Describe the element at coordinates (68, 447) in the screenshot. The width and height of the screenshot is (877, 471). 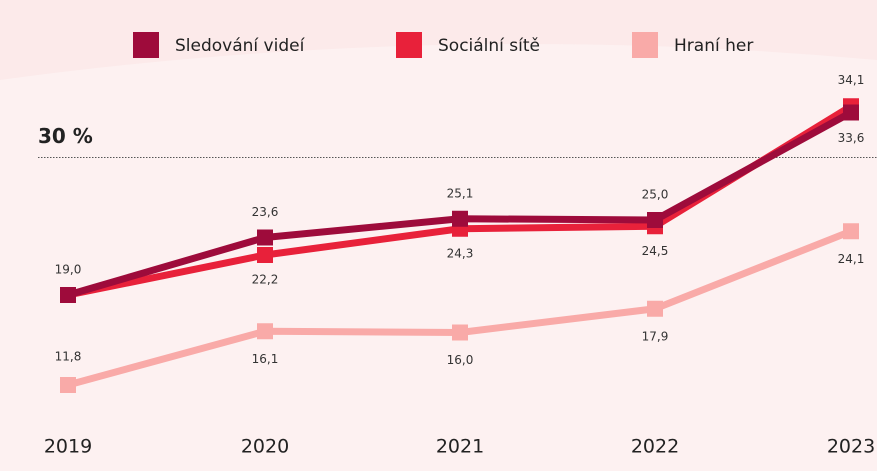
I see `x-tick-label: 2019` at that location.